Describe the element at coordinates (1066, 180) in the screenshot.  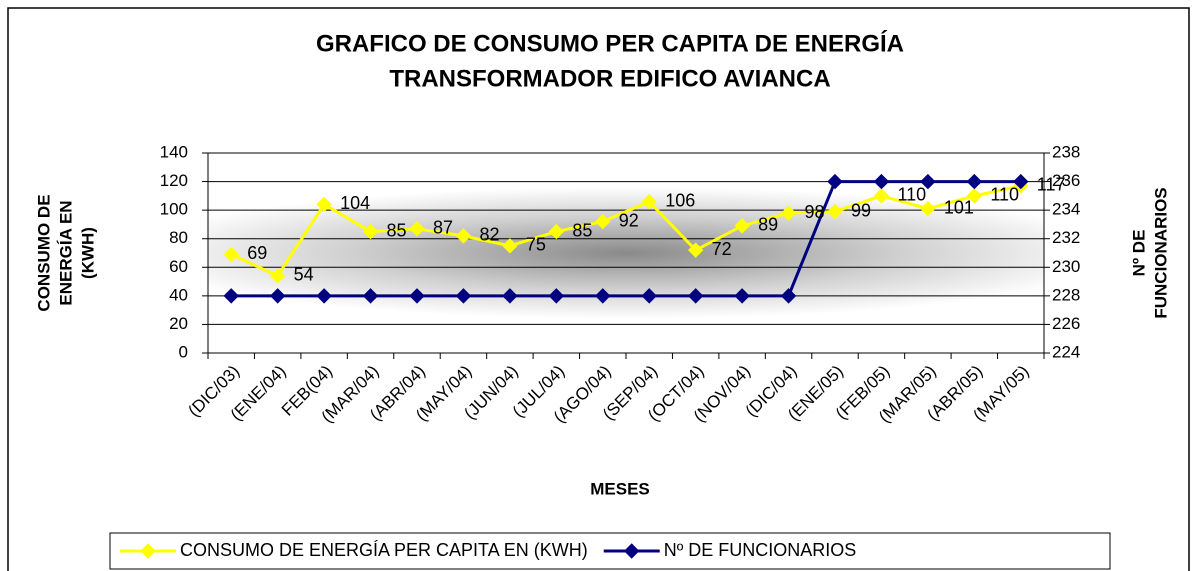
I see `y2-tick-label: 236` at that location.